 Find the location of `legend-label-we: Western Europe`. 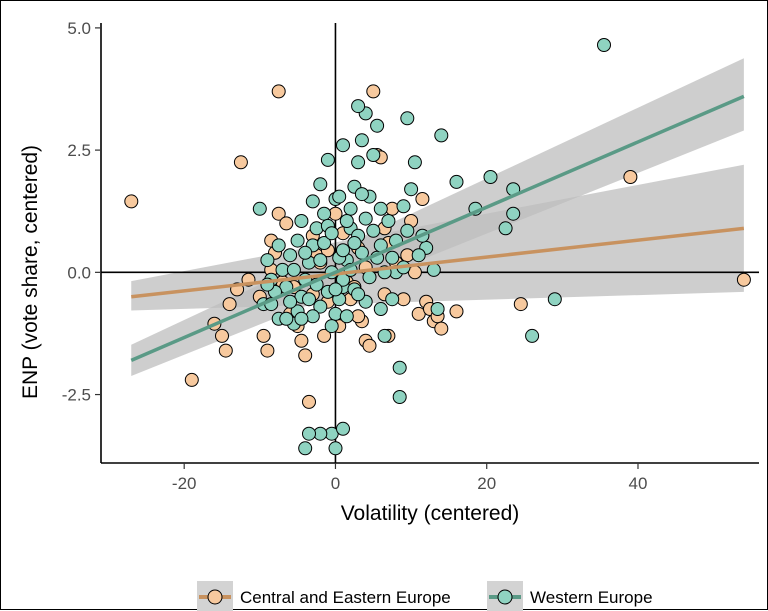

legend-label-we: Western Europe is located at coordinates (591, 597).